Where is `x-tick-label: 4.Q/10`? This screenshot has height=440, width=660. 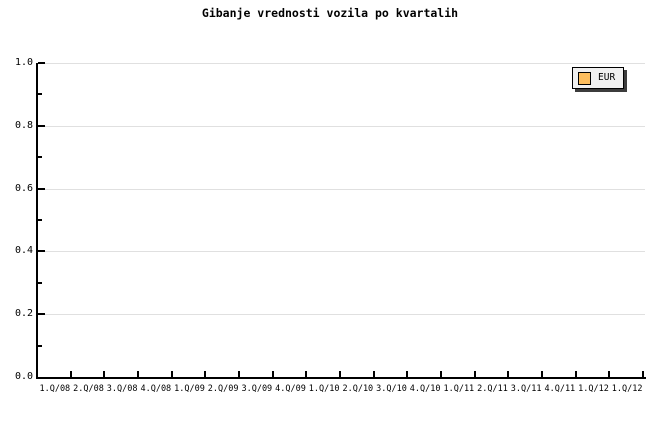
x-tick-label: 4.Q/10 is located at coordinates (425, 389).